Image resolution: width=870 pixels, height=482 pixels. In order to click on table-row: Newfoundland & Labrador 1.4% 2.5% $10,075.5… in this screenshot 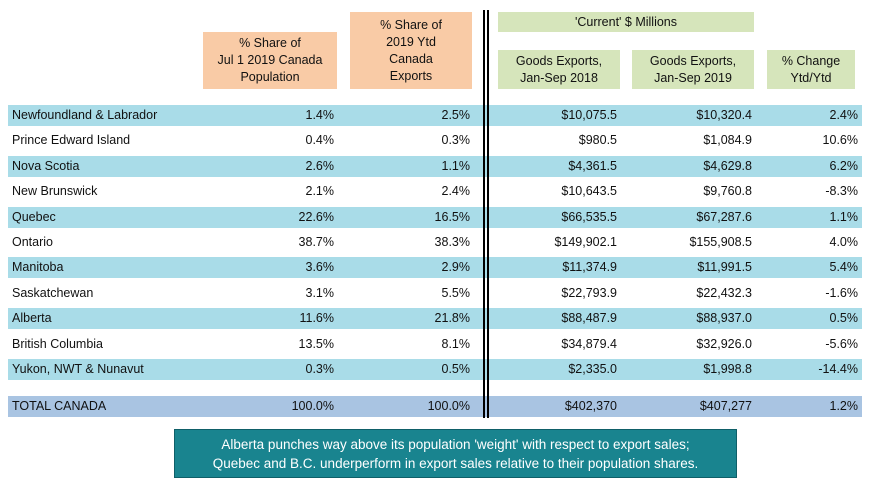, I will do `click(435, 115)`.